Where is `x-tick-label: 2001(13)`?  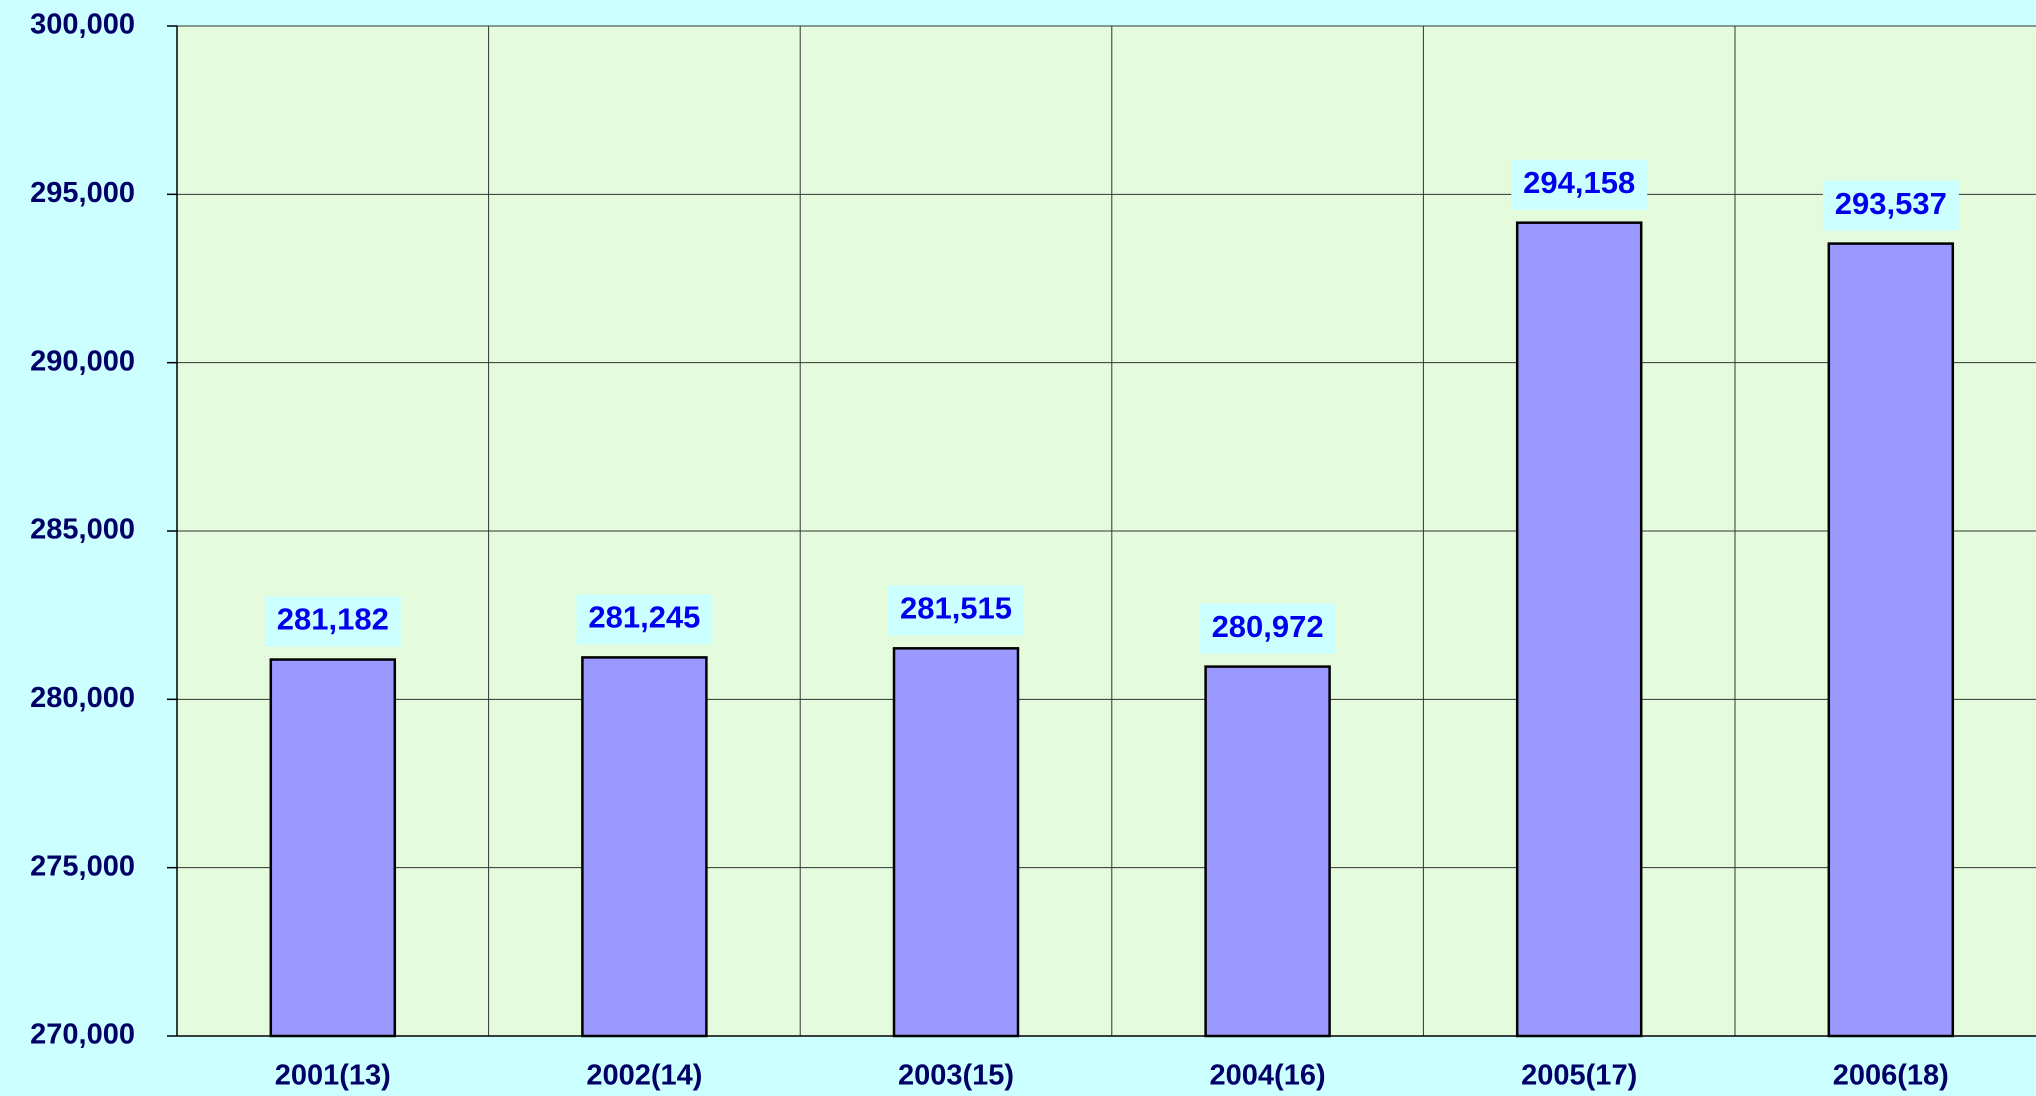 x-tick-label: 2001(13) is located at coordinates (333, 1076).